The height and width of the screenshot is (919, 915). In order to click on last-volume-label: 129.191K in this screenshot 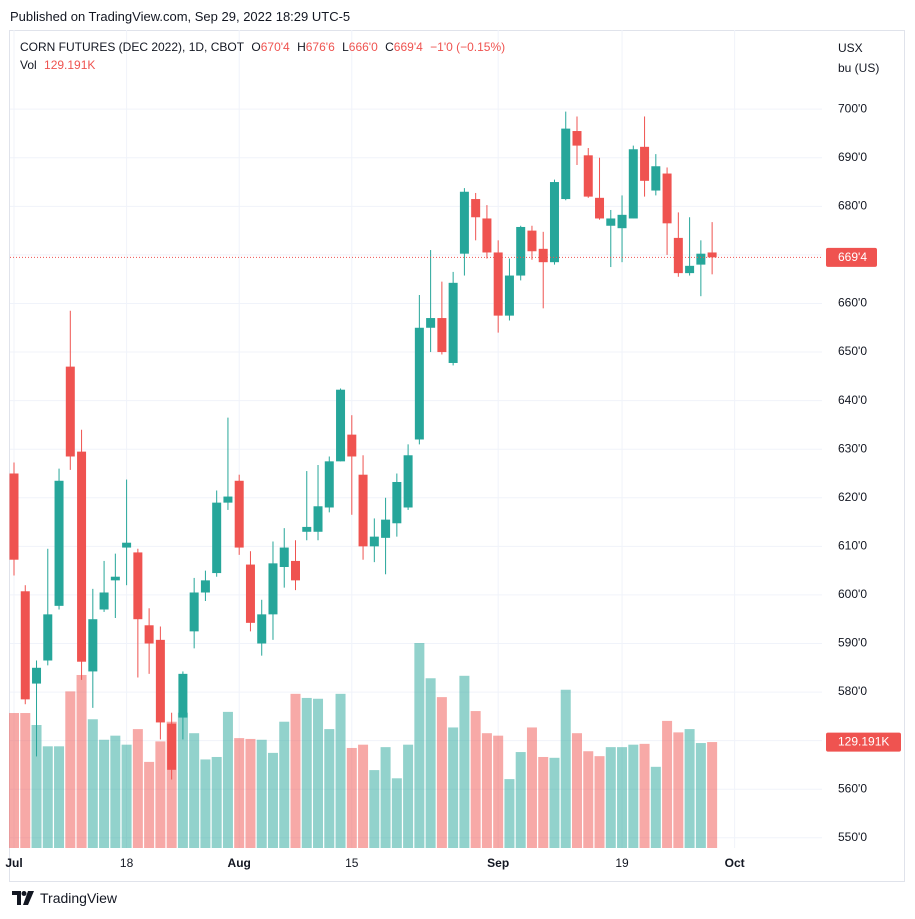, I will do `click(863, 742)`.